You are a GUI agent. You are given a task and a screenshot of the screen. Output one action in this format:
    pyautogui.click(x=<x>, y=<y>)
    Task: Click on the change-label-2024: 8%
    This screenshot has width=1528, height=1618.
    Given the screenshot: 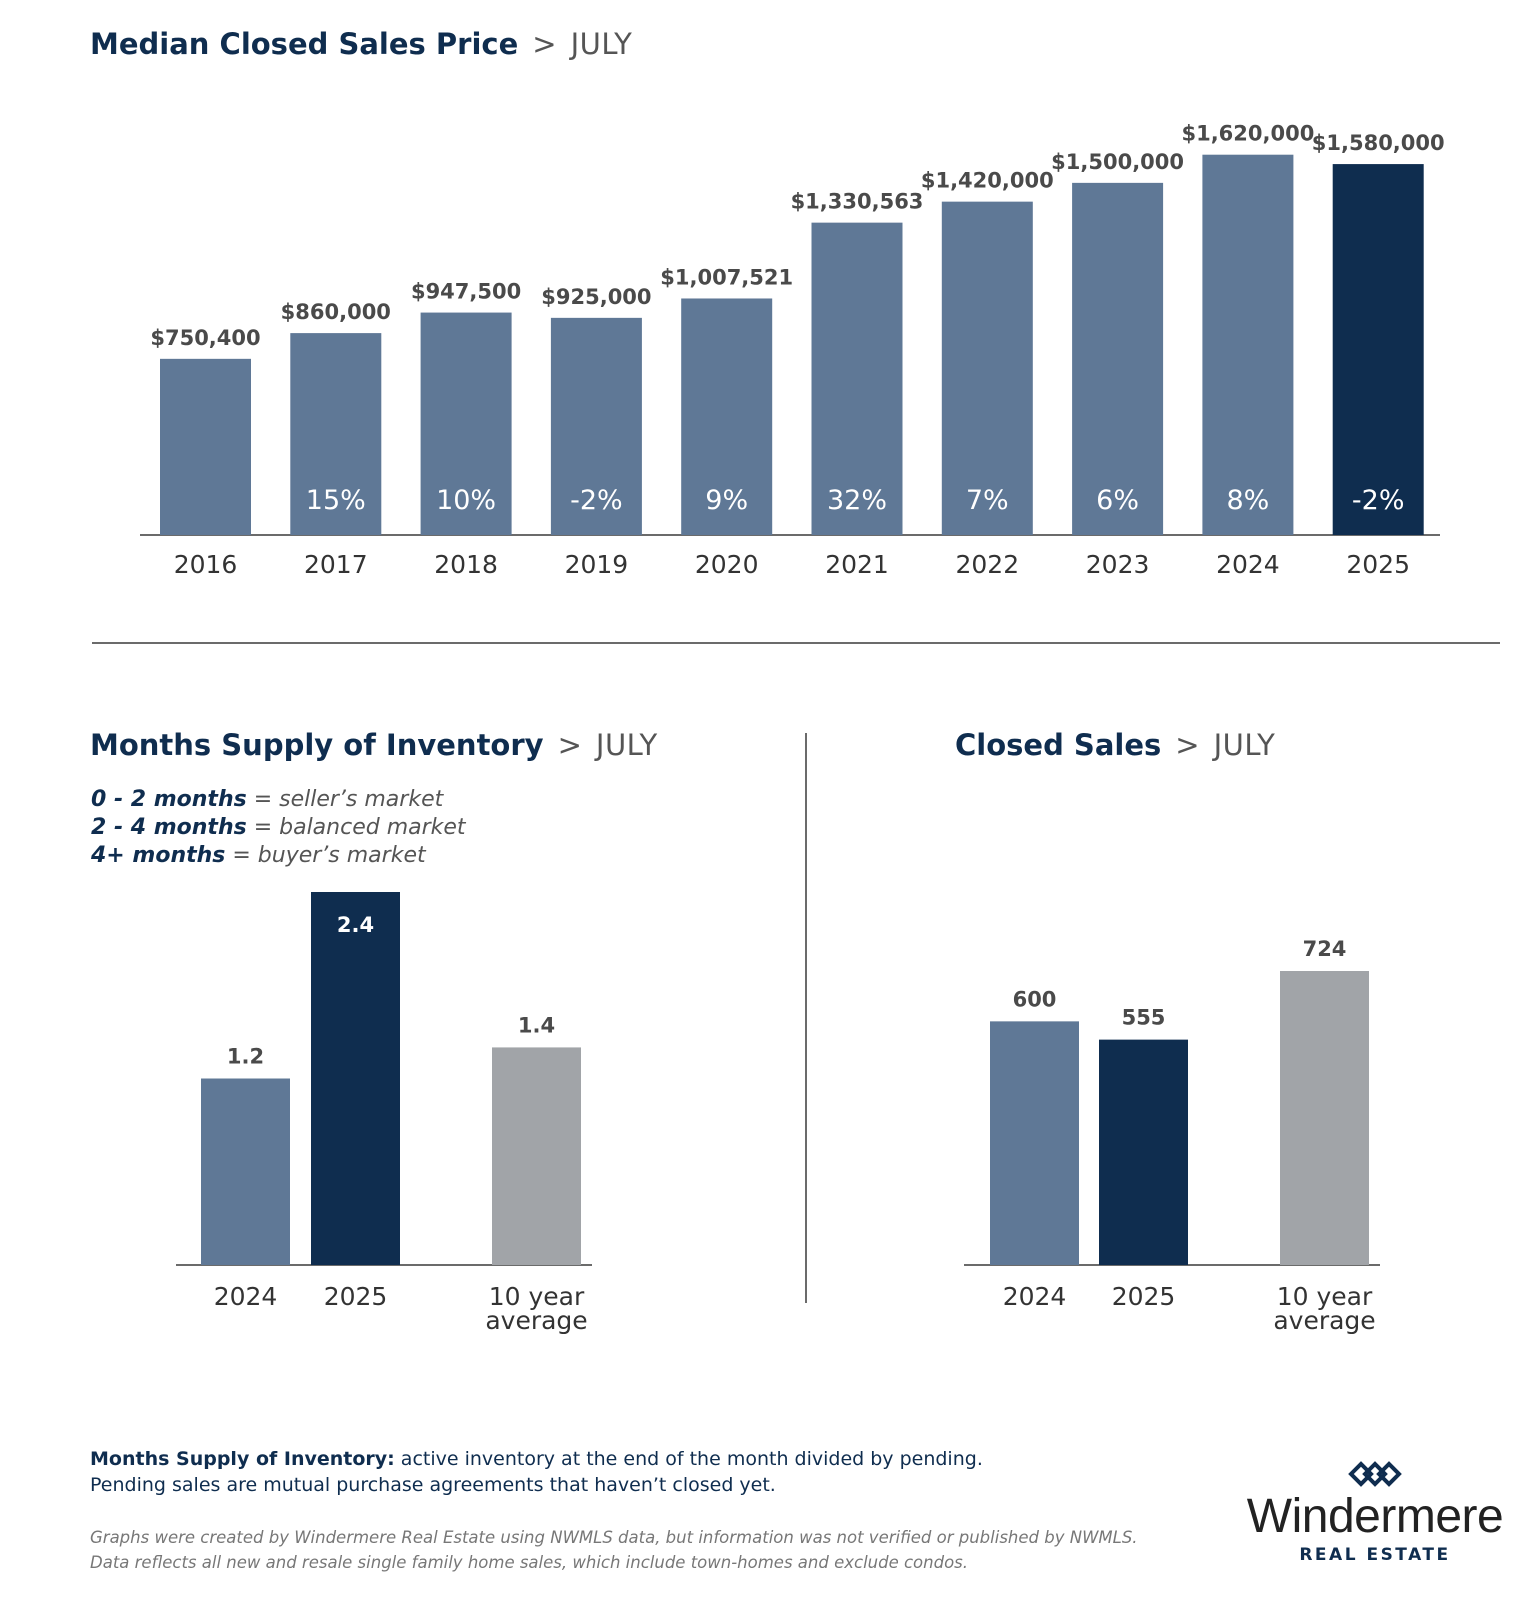 What is the action you would take?
    pyautogui.click(x=1247, y=500)
    